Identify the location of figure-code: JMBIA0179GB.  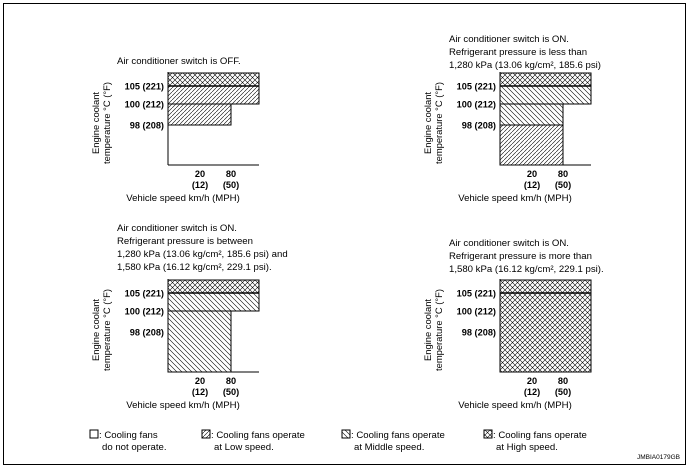
(658, 457).